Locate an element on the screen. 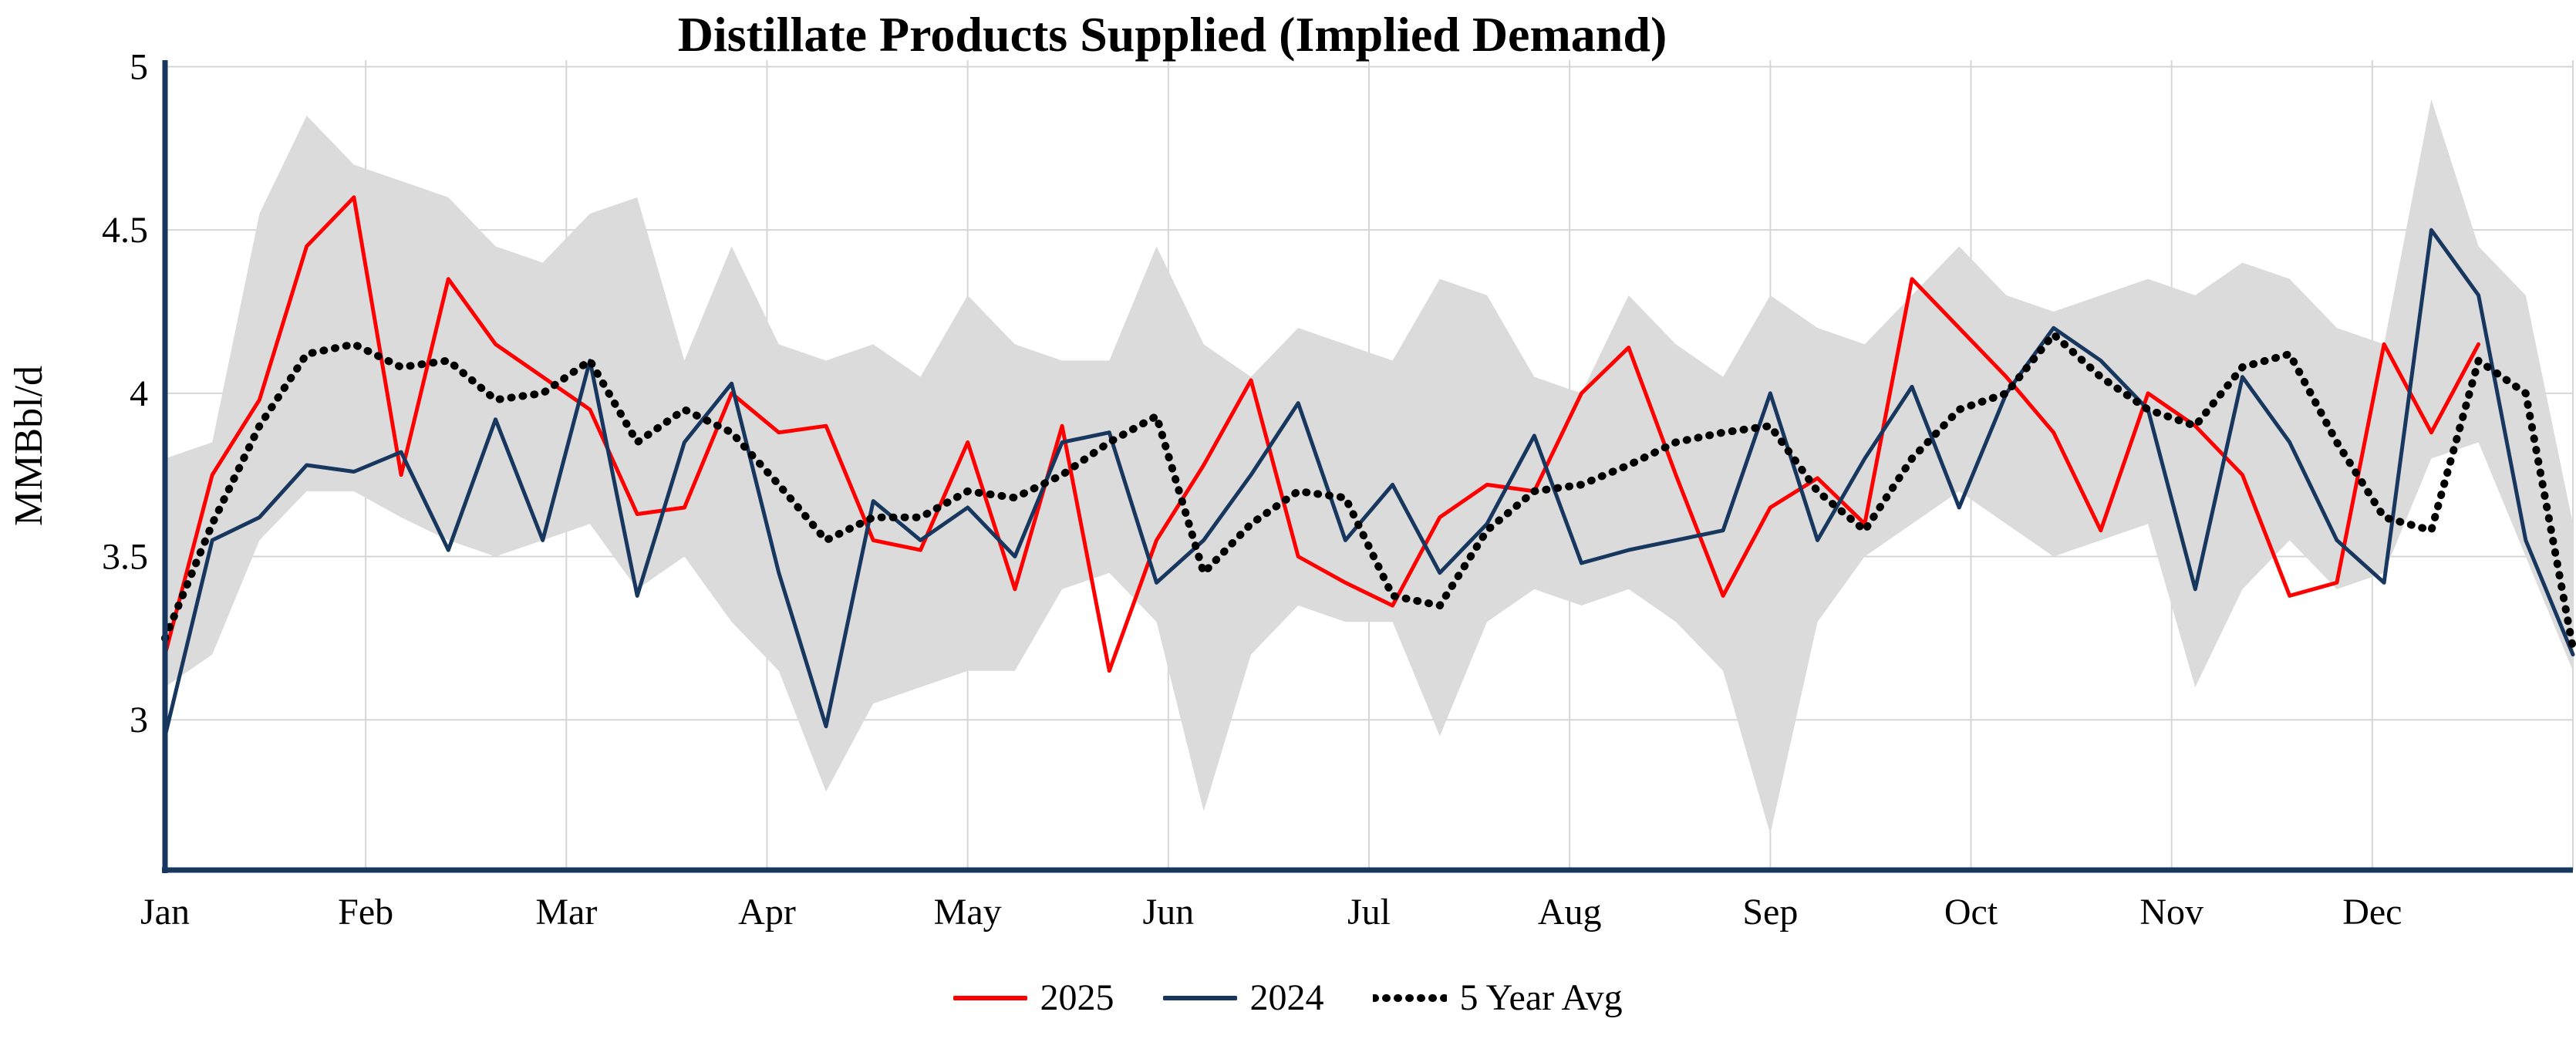 Image resolution: width=2576 pixels, height=1049 pixels. legend: 2025 2024 5 Year Avg is located at coordinates (1288, 998).